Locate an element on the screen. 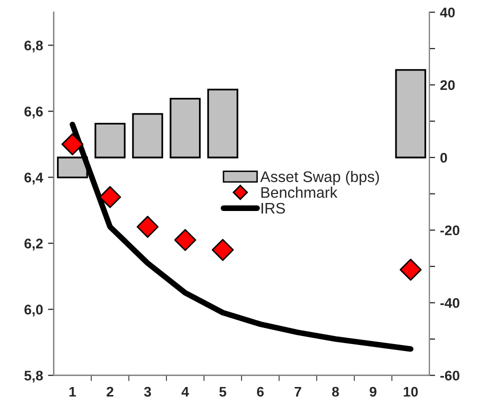 This screenshot has height=408, width=488. x-tick-label: 5 is located at coordinates (222, 391).